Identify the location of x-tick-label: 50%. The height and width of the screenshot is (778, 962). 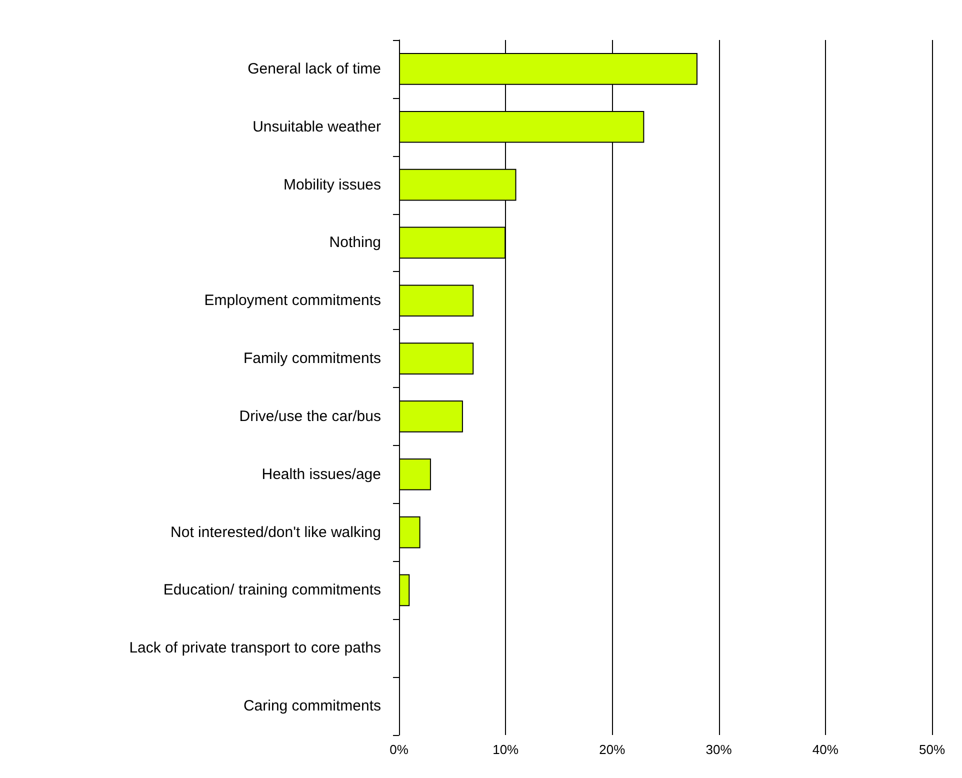
(932, 749).